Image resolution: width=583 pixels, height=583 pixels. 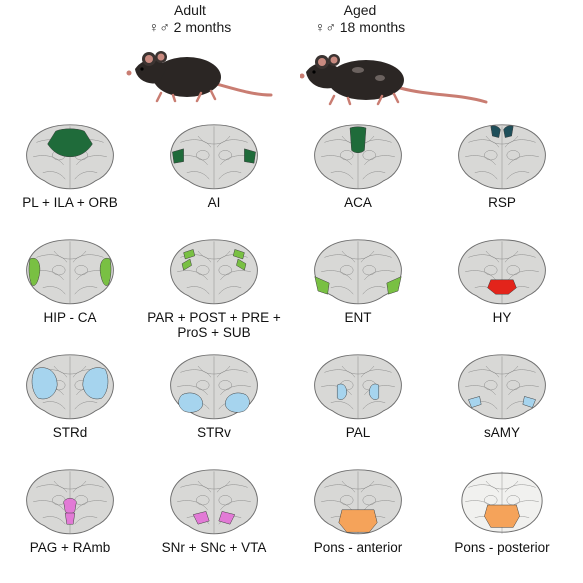 What do you see at coordinates (190, 10) in the screenshot?
I see `adult-title: Adult` at bounding box center [190, 10].